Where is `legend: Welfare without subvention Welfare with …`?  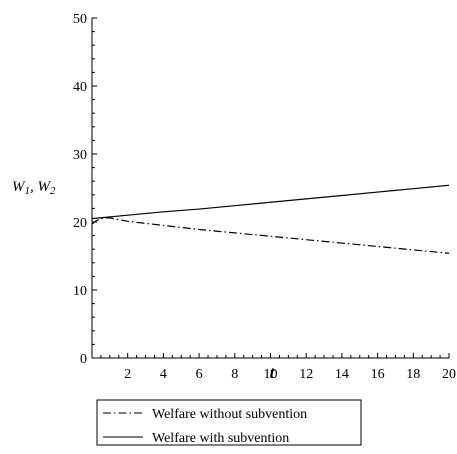
legend: Welfare without subvention Welfare with … is located at coordinates (229, 422).